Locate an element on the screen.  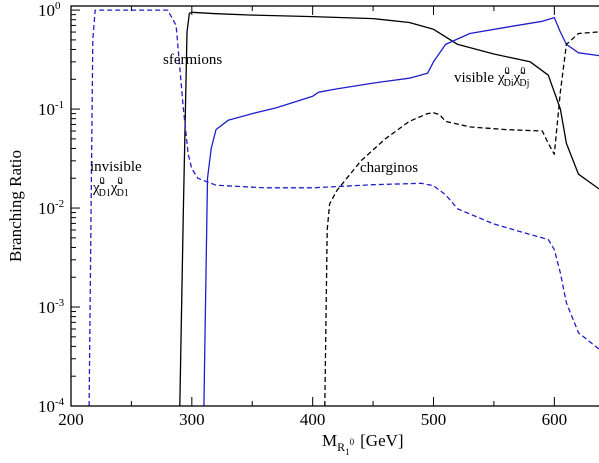
invisible-neutralino-pair: χ̃0 D1χ̃0 D1 is located at coordinates (110, 187).